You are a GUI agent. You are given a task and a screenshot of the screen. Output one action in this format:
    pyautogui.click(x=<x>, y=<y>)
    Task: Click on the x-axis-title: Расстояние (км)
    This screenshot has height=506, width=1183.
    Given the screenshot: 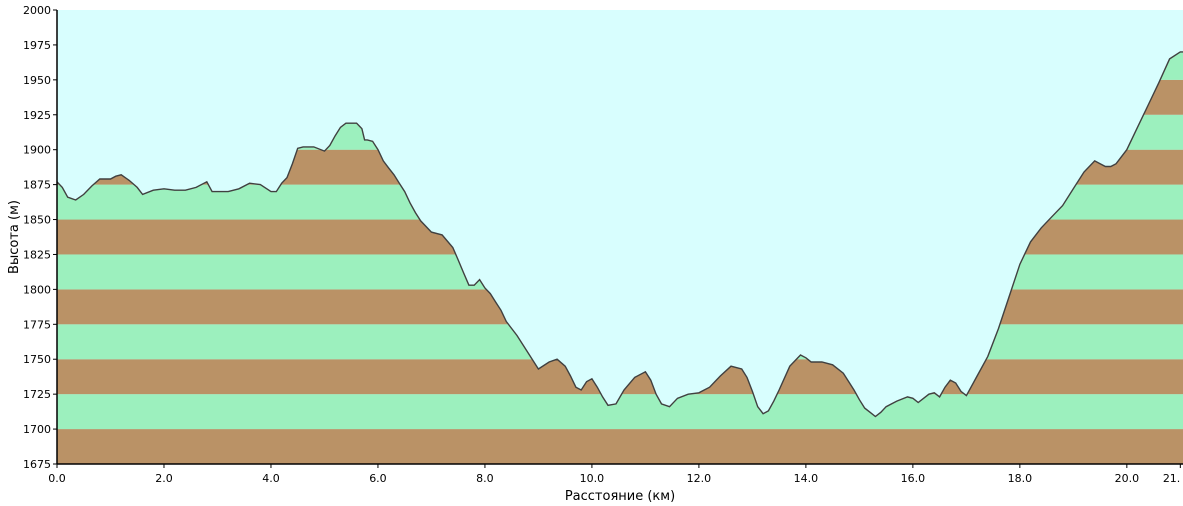 What is the action you would take?
    pyautogui.click(x=620, y=496)
    